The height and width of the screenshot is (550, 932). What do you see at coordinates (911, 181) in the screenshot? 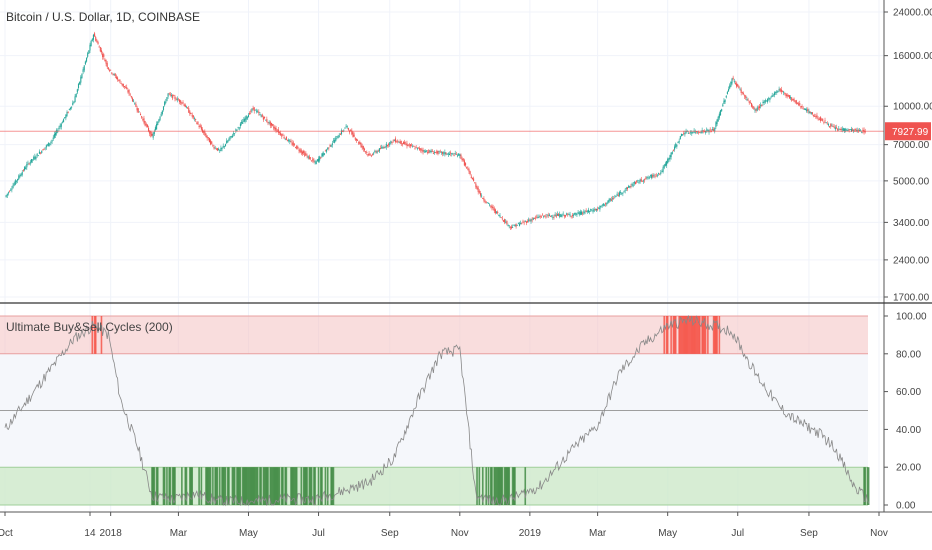
I see `price-tick-label: 5000.00` at bounding box center [911, 181].